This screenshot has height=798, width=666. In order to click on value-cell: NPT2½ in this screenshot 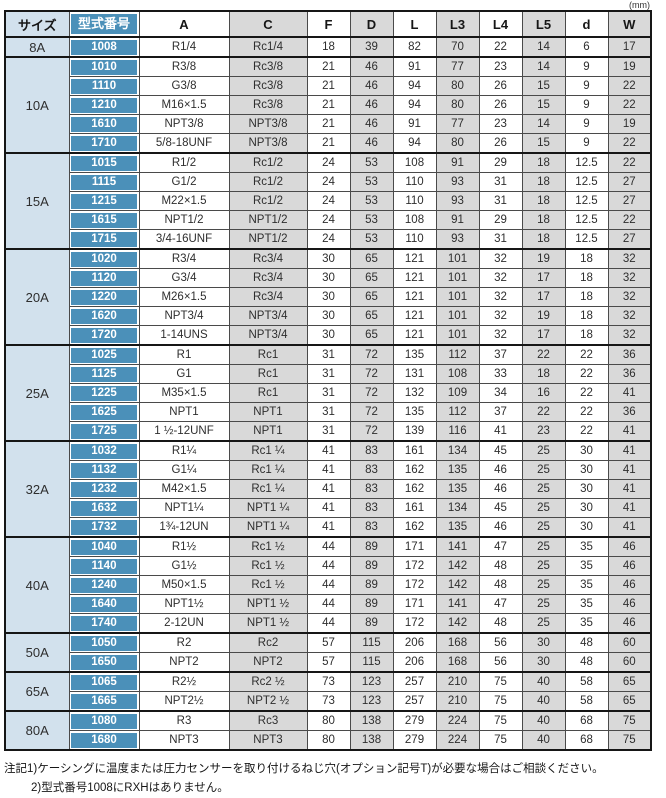, I will do `click(184, 701)`.